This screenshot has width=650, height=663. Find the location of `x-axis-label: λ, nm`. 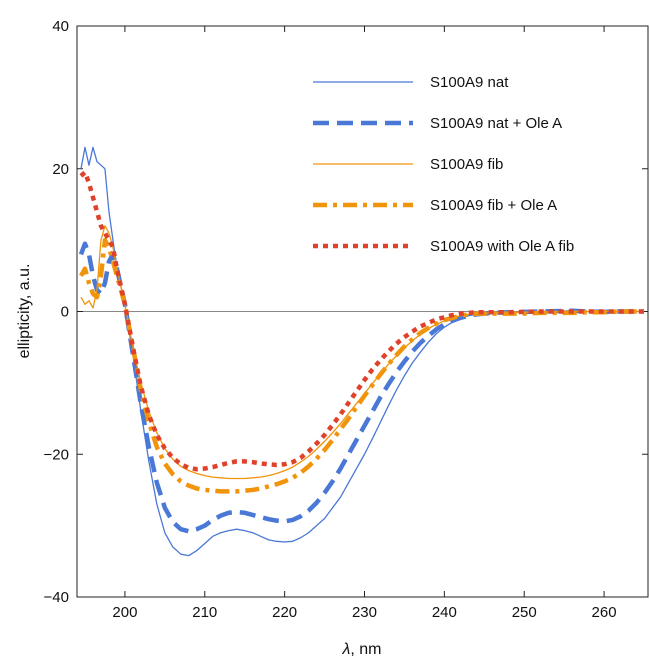

x-axis-label: λ, nm is located at coordinates (362, 649).